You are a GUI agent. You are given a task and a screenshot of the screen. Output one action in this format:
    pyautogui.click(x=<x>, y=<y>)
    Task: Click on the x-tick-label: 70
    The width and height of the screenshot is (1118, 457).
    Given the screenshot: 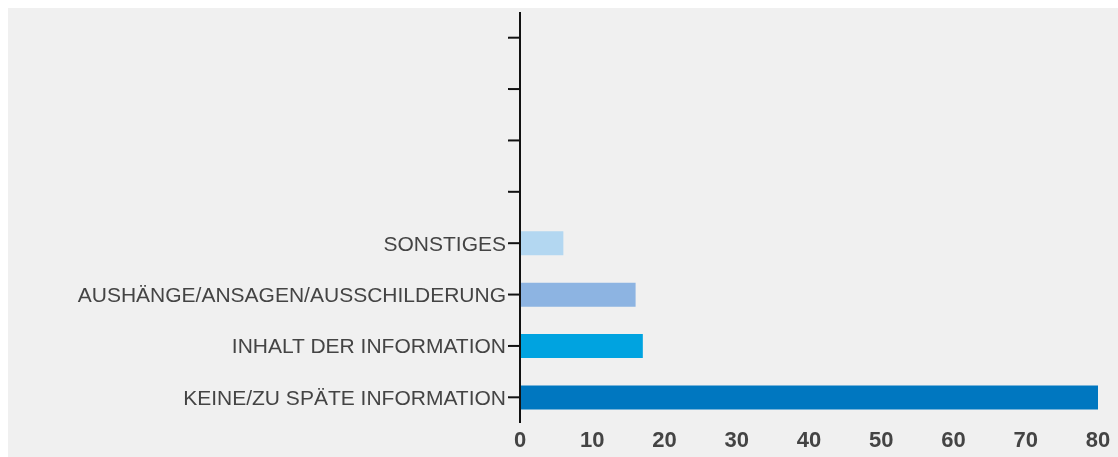 What is the action you would take?
    pyautogui.click(x=1025, y=439)
    